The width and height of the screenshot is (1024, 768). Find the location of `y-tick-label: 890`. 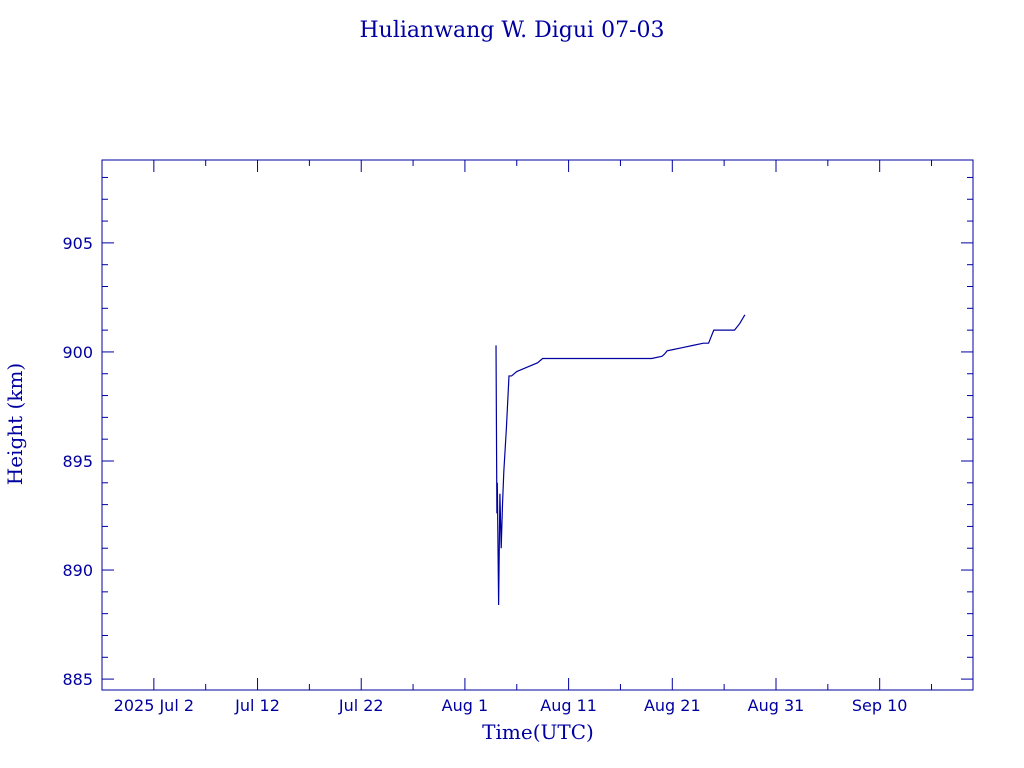

y-tick-label: 890 is located at coordinates (77, 570).